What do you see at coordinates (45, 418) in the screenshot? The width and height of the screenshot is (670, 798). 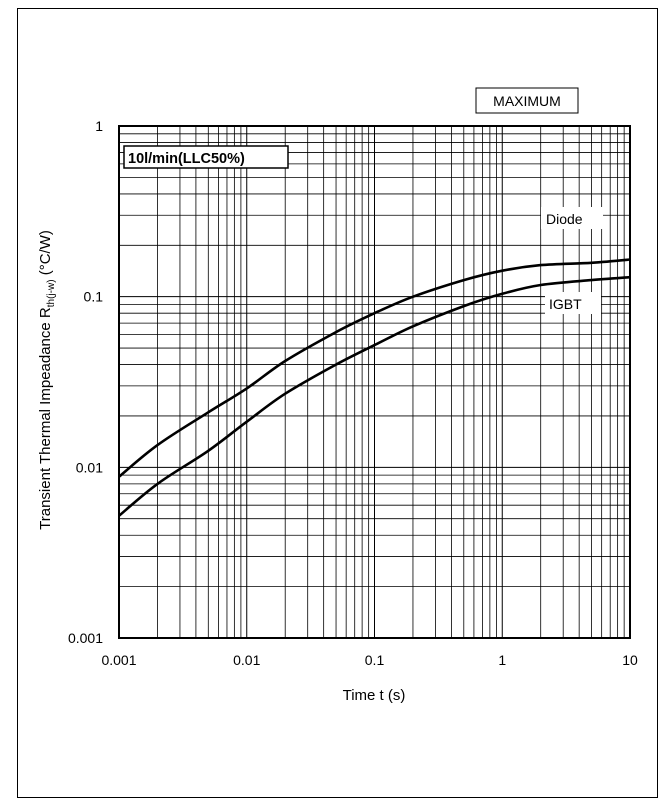 I see `y-axis-title-main: Transient Thermal Impeadance R` at bounding box center [45, 418].